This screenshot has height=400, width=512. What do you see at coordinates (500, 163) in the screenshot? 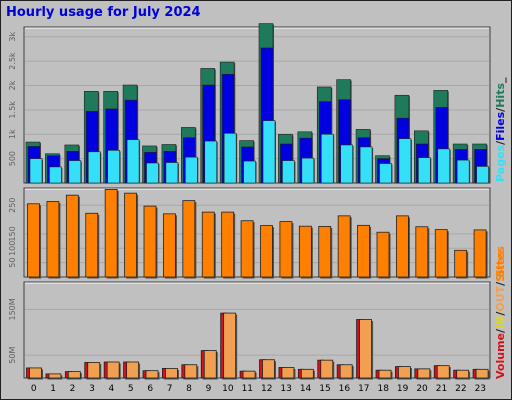
I see `legend-label: Pages` at bounding box center [500, 163].